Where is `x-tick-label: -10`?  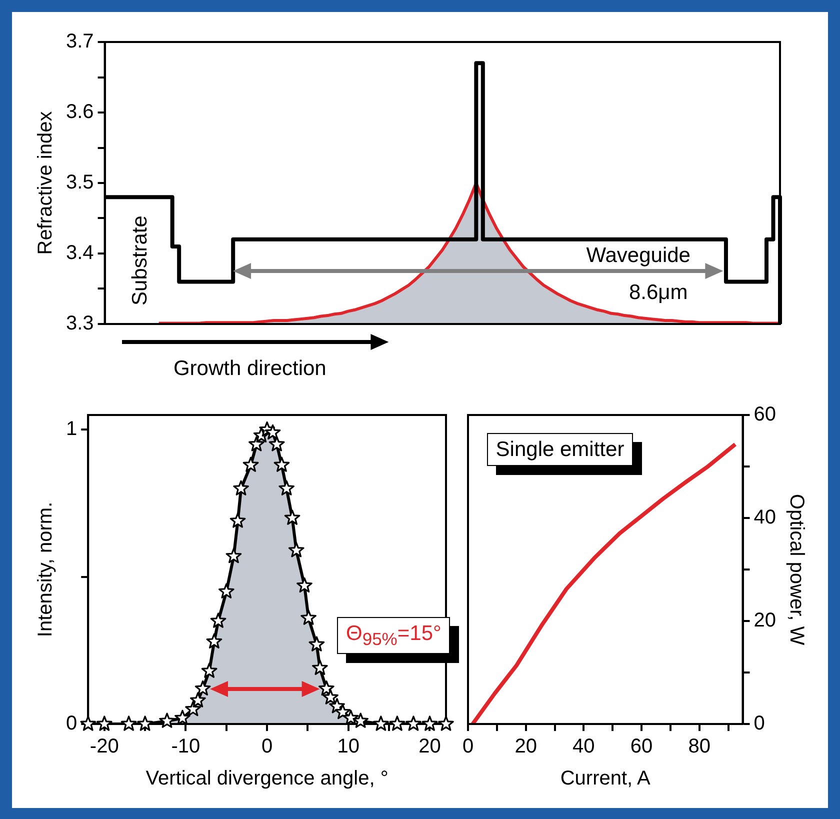 x-tick-label: -10 is located at coordinates (185, 747).